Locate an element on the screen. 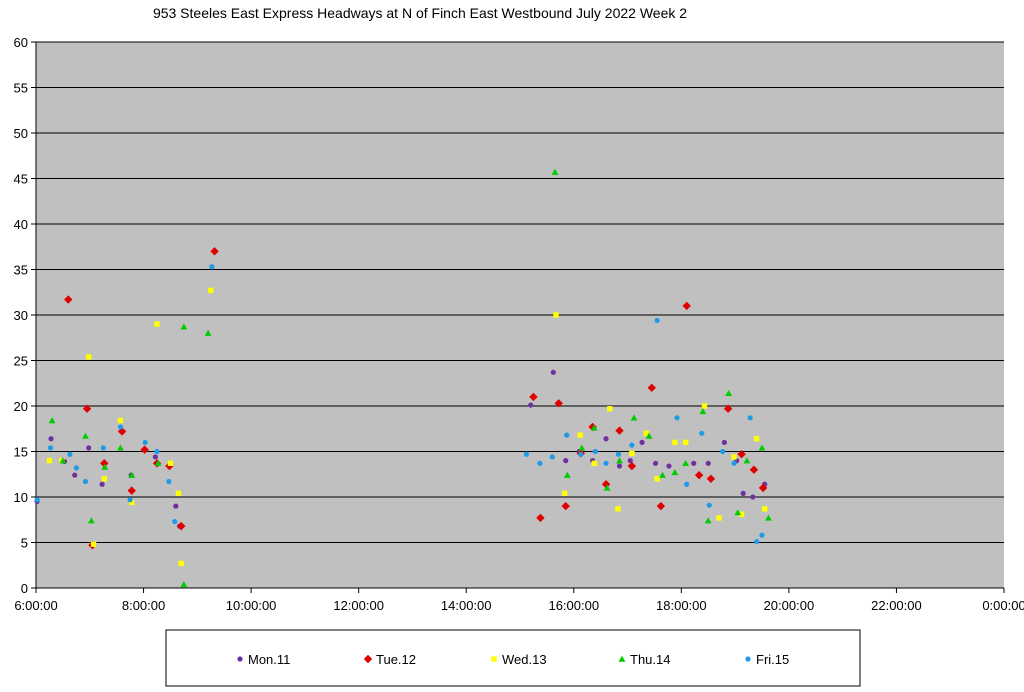 The height and width of the screenshot is (692, 1024). y-tick-label: 0 is located at coordinates (24, 588).